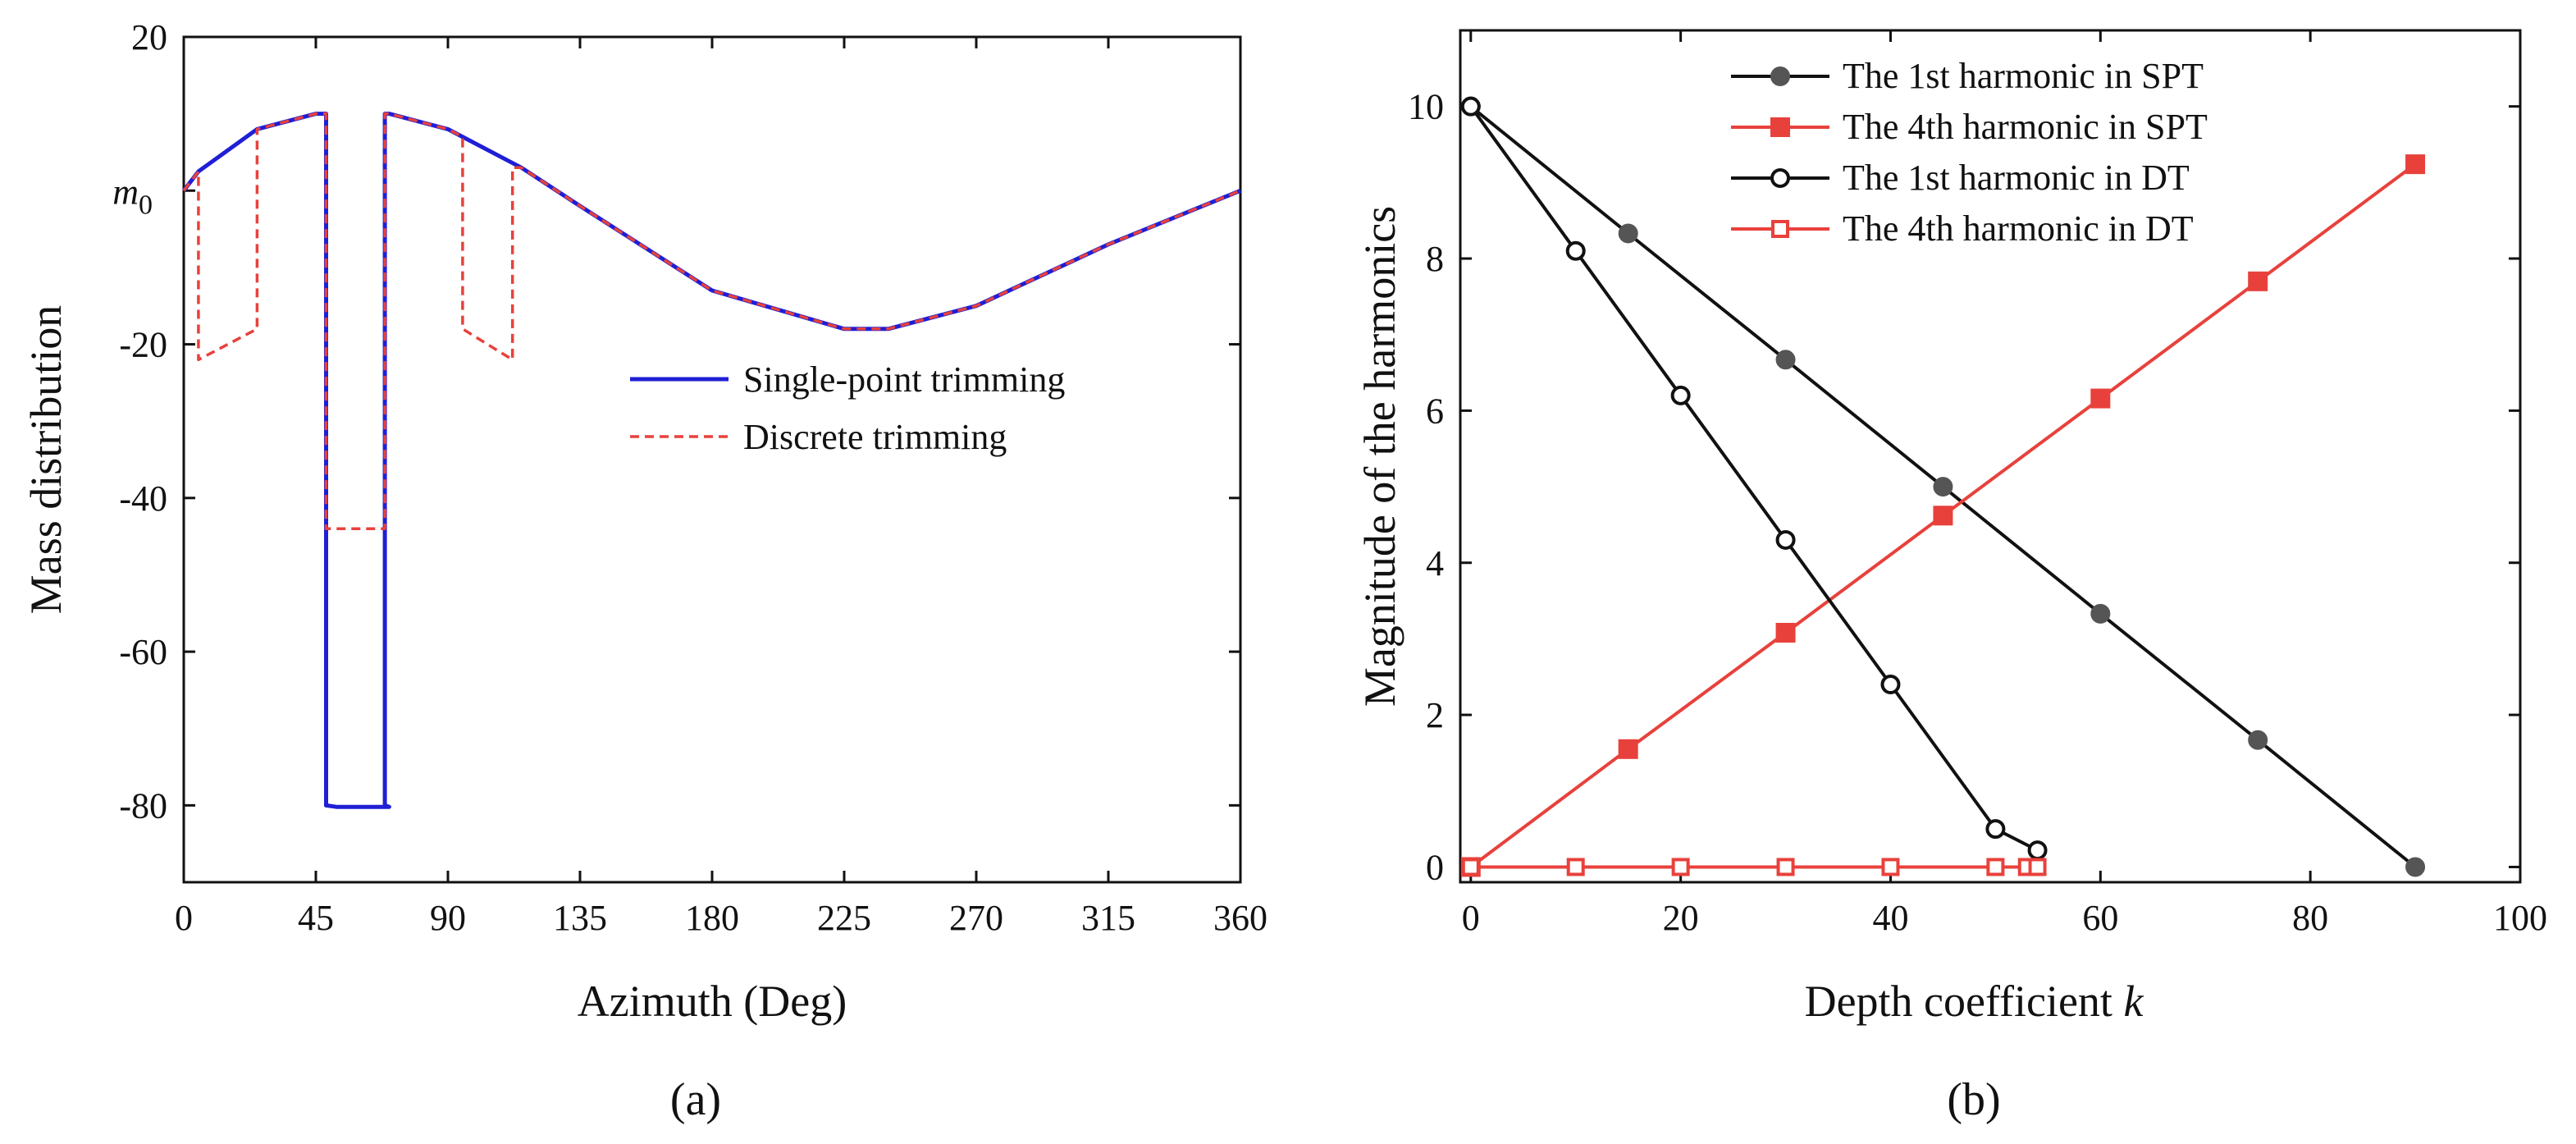 This screenshot has height=1144, width=2576. What do you see at coordinates (1435, 715) in the screenshot?
I see `y-tick-label-b: 2` at bounding box center [1435, 715].